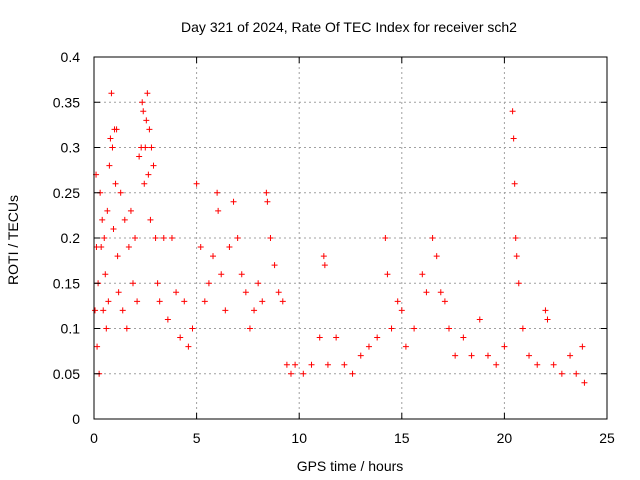  Describe the element at coordinates (13, 240) in the screenshot. I see `y-axis-label: ROTI / TECUs` at that location.